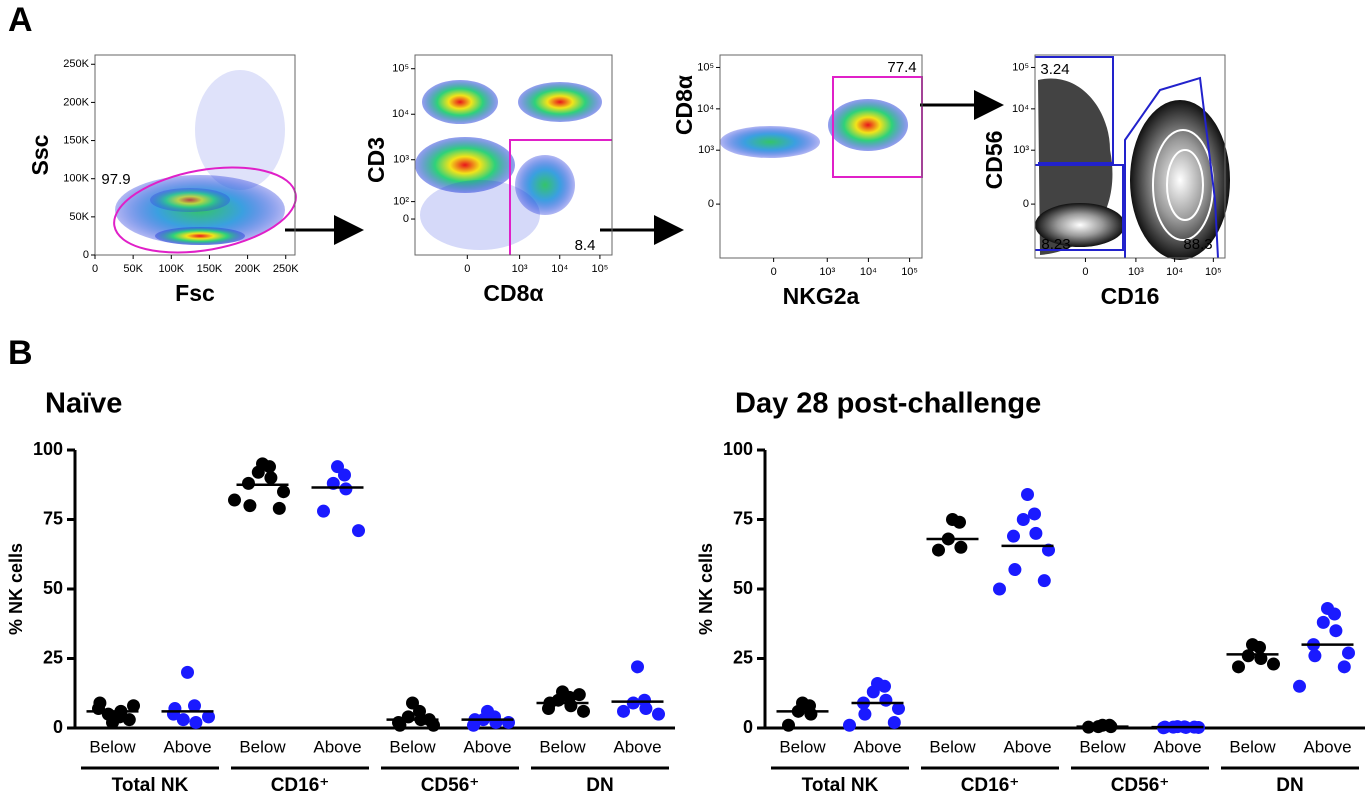 The height and width of the screenshot is (800, 1369). What do you see at coordinates (1130, 296) in the screenshot?
I see `x-axis-label: CD16` at bounding box center [1130, 296].